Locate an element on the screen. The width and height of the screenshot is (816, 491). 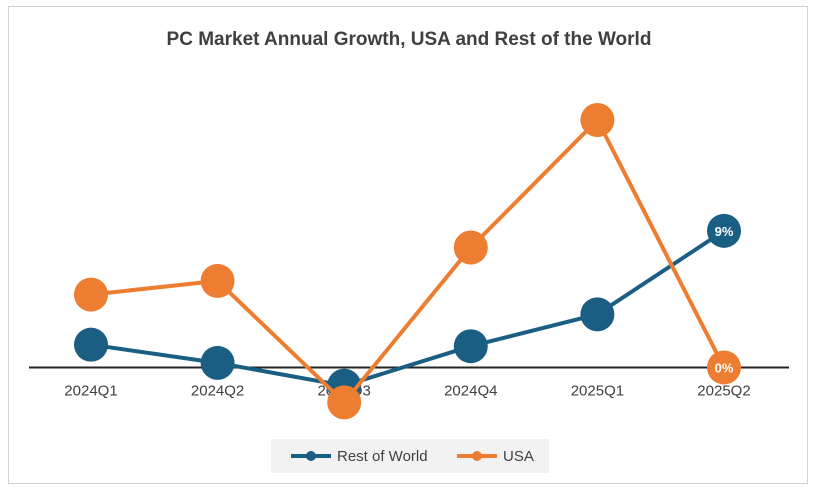
legend-item: USA is located at coordinates (495, 456).